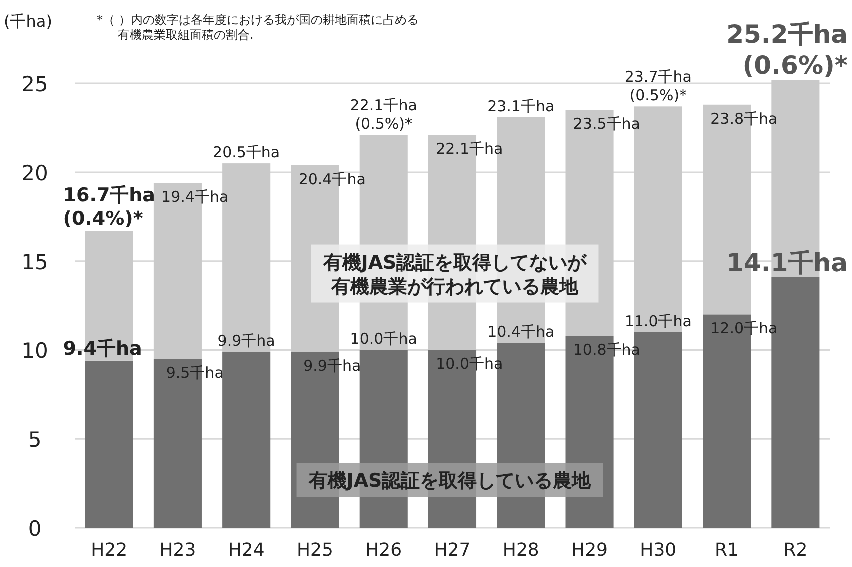 Image resolution: width=852 pixels, height=567 pixels. I want to click on series-label: 有機JAS認証を取得している農地, so click(450, 481).